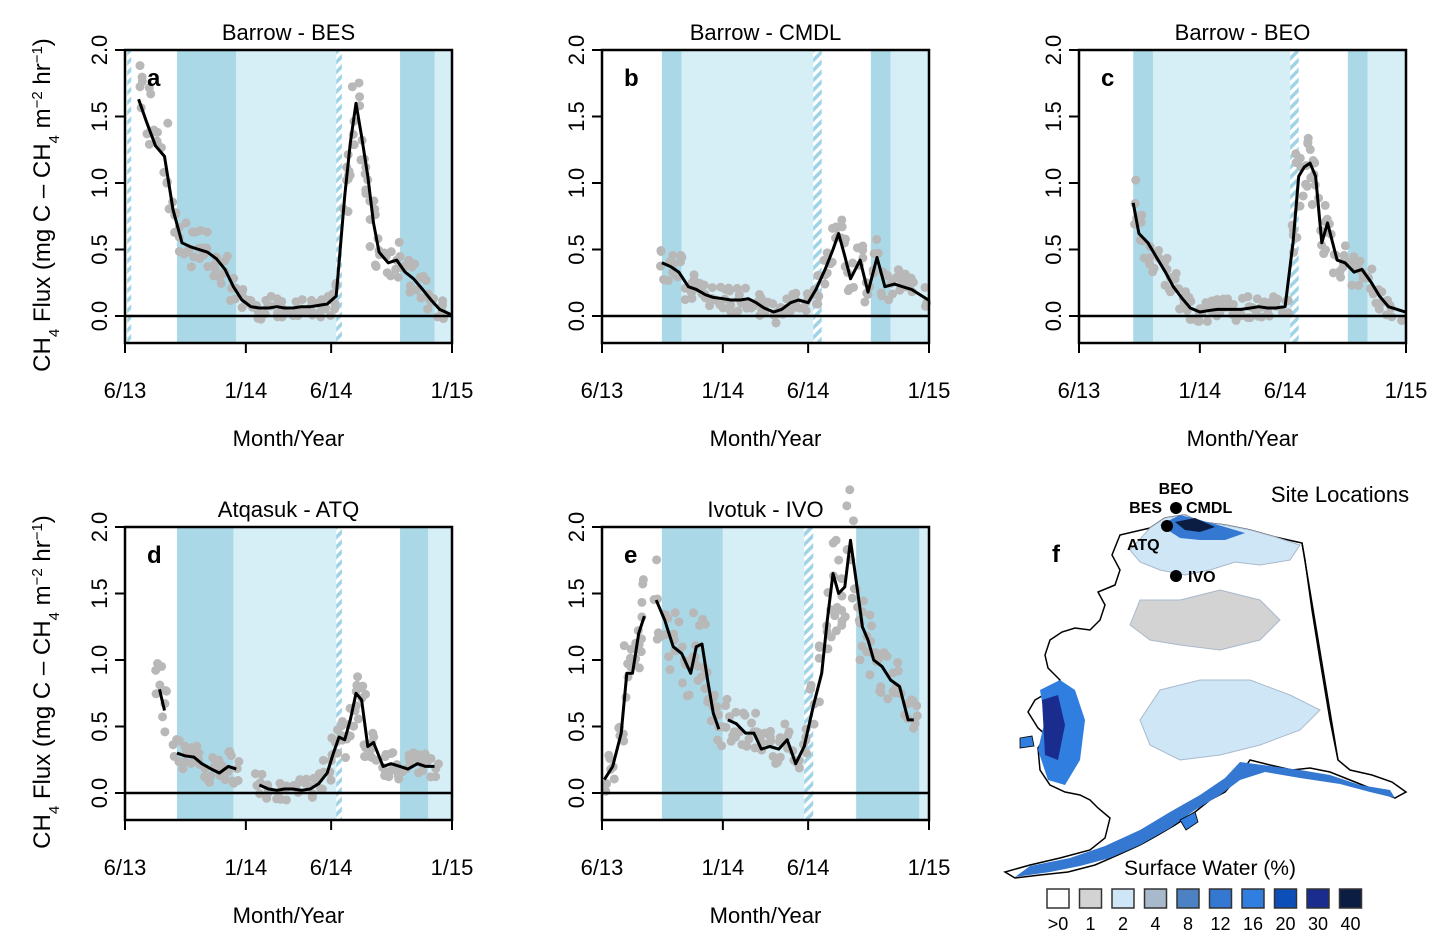 The height and width of the screenshot is (936, 1436). What do you see at coordinates (1176, 508) in the screenshot?
I see `site-marker-beo` at bounding box center [1176, 508].